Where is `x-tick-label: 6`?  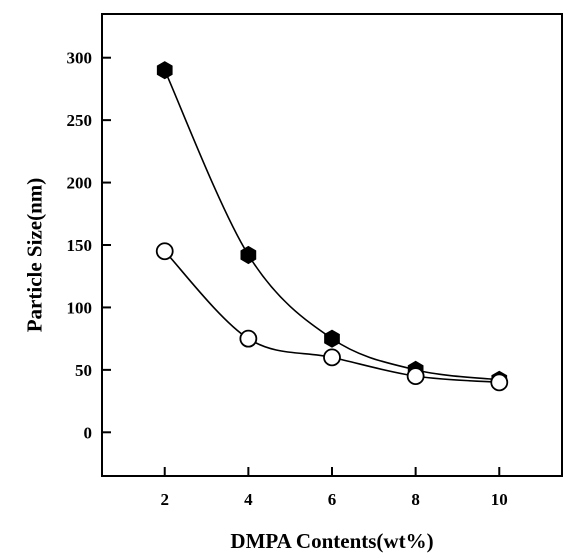
x-tick-label: 6 is located at coordinates (332, 499).